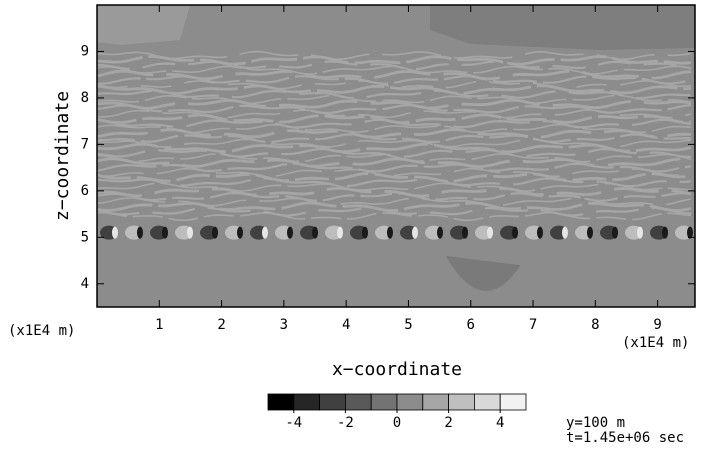 The height and width of the screenshot is (456, 705). What do you see at coordinates (595, 423) in the screenshot?
I see `annotation: y=100 m` at bounding box center [595, 423].